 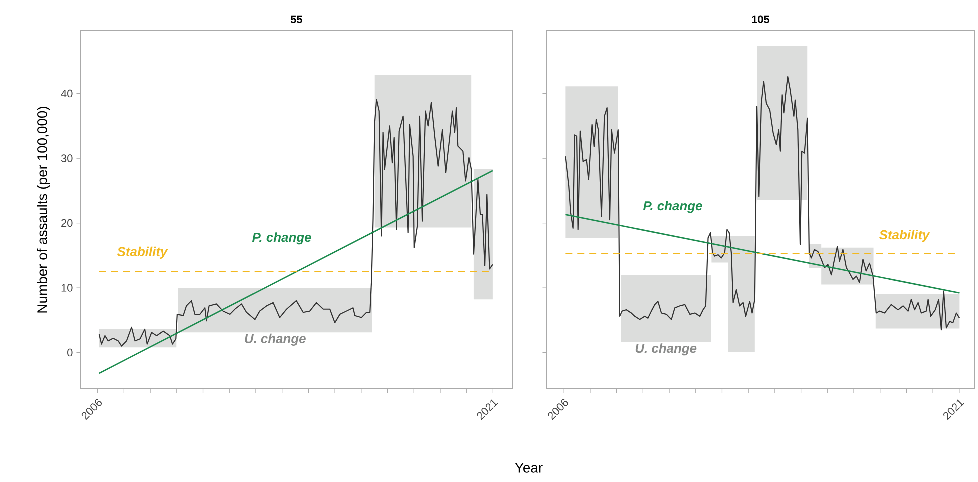 What do you see at coordinates (67, 94) in the screenshot?
I see `y-tick-label: 40` at bounding box center [67, 94].